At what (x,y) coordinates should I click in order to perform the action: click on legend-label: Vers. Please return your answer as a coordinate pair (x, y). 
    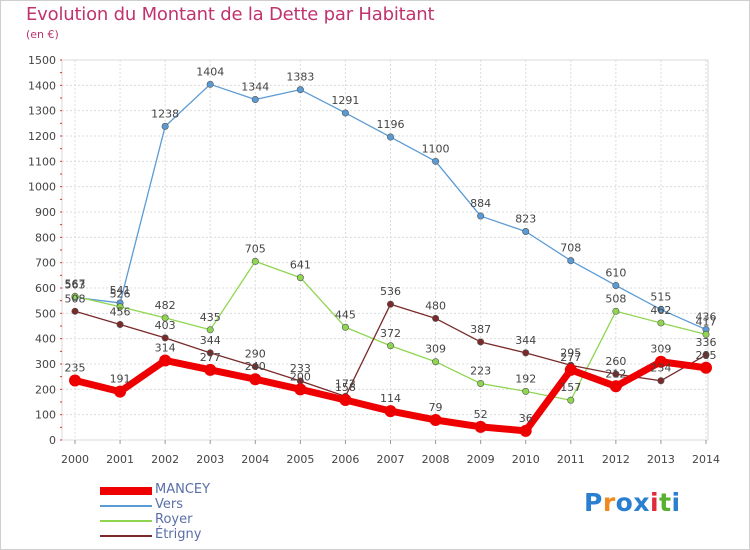
    Looking at the image, I should click on (169, 504).